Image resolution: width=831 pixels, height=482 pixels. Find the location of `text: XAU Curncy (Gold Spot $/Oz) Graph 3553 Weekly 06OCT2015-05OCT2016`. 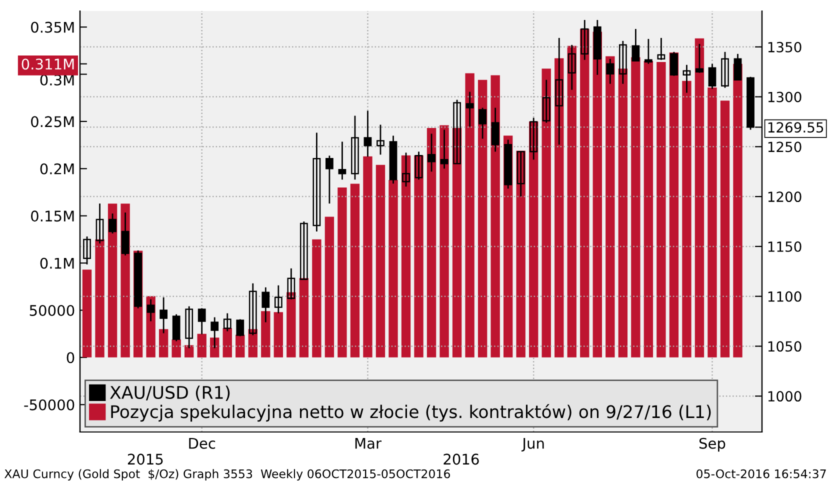

text: XAU Curncy (Gold Spot $/Oz) Graph 3553 Weekly 06OCT2015-05OCT2016 is located at coordinates (227, 475).